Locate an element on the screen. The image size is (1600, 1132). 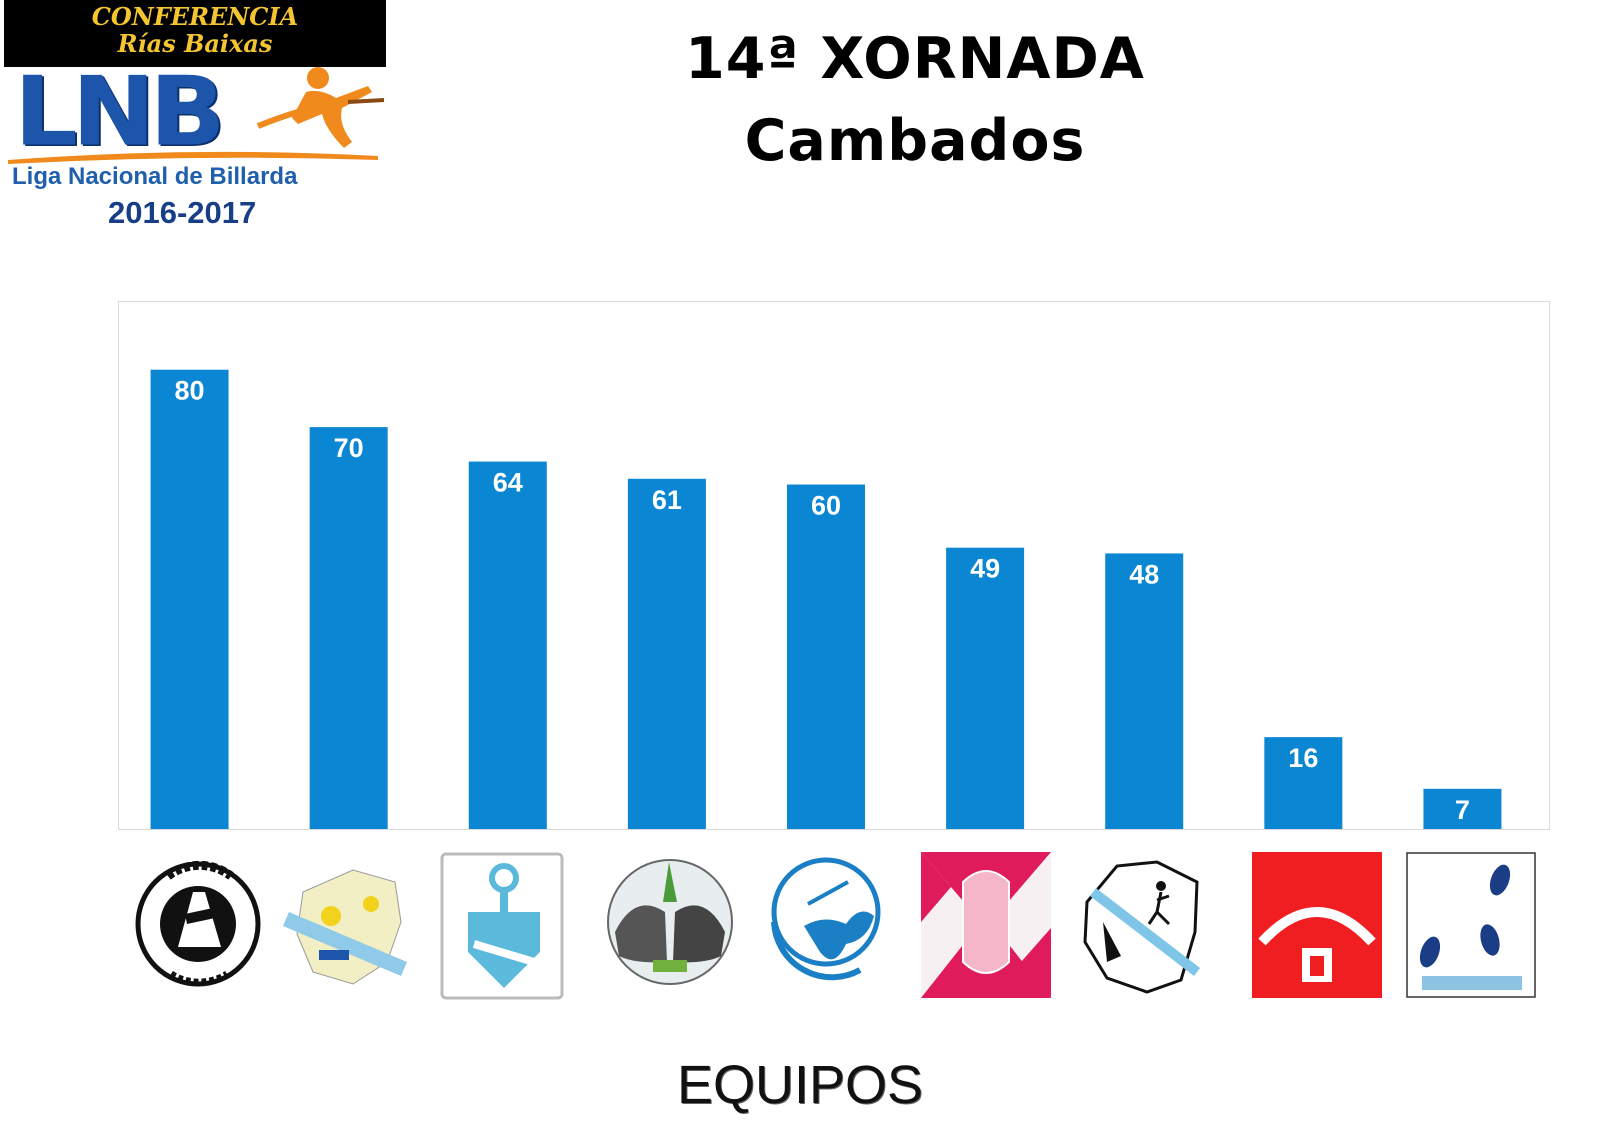
bar-label-9: 7 is located at coordinates (1462, 810).